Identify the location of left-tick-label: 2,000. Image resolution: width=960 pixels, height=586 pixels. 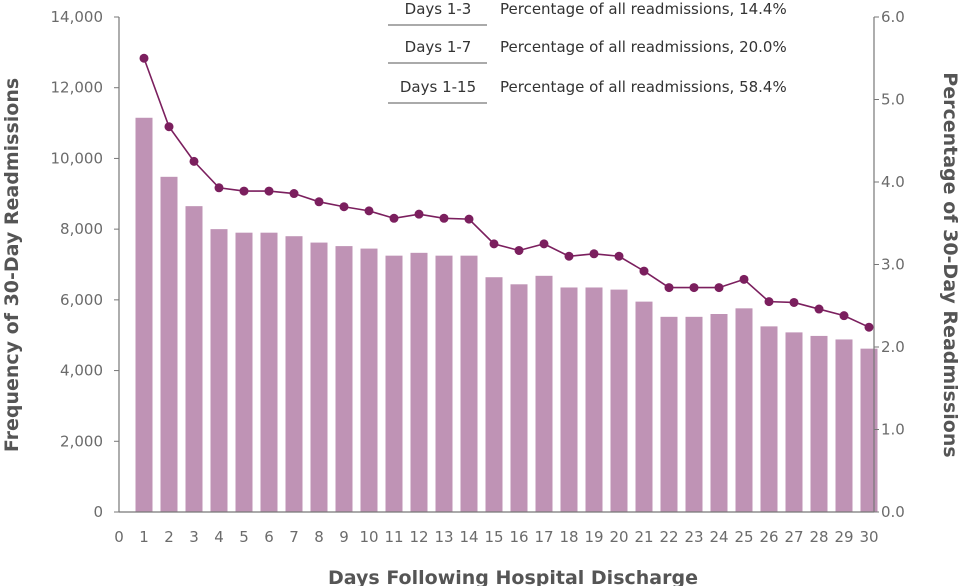
(81, 441).